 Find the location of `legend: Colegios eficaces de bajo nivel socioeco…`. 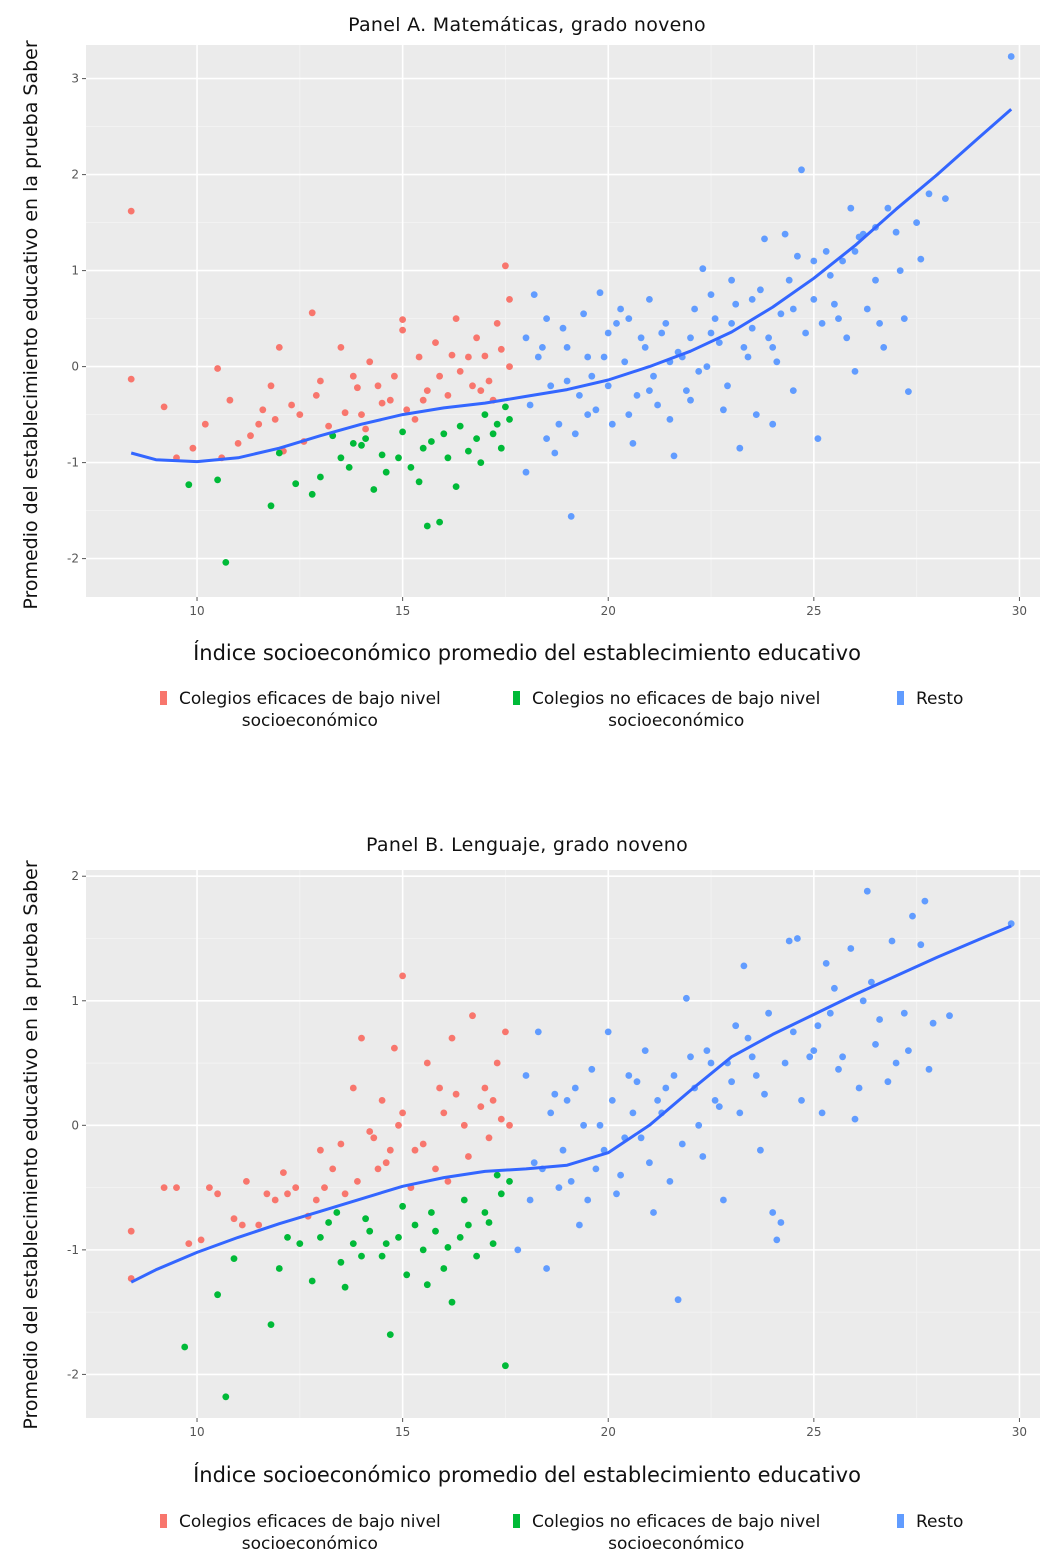

legend: Colegios eficaces de bajo nivel socioeco… is located at coordinates (527, 713).